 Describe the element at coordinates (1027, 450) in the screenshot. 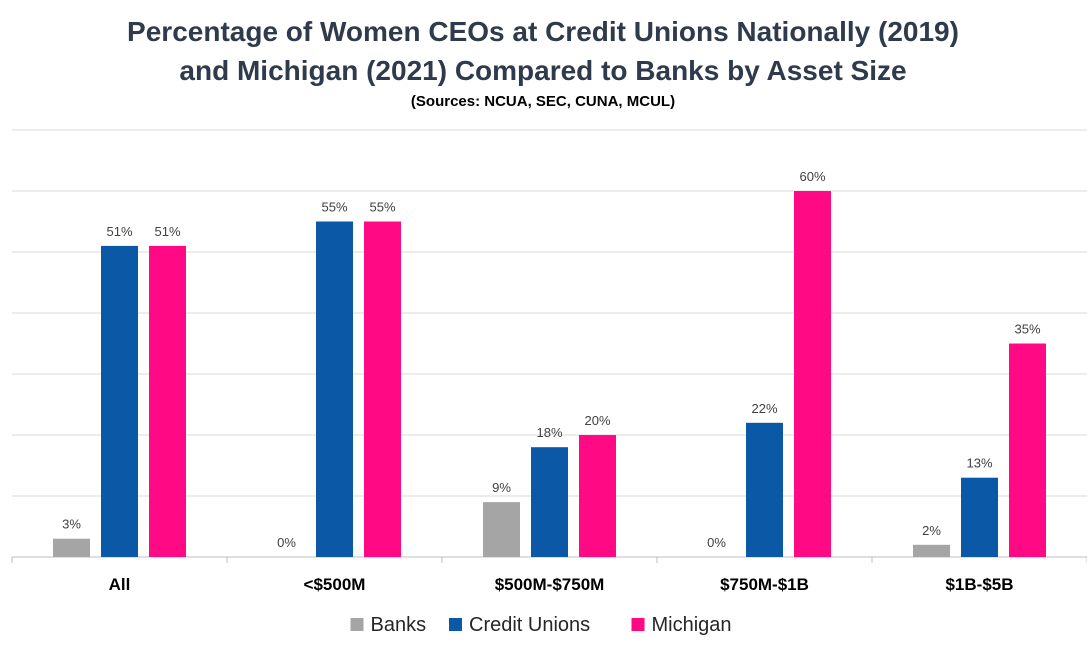

I see `bar-michigan-1b-5b` at that location.